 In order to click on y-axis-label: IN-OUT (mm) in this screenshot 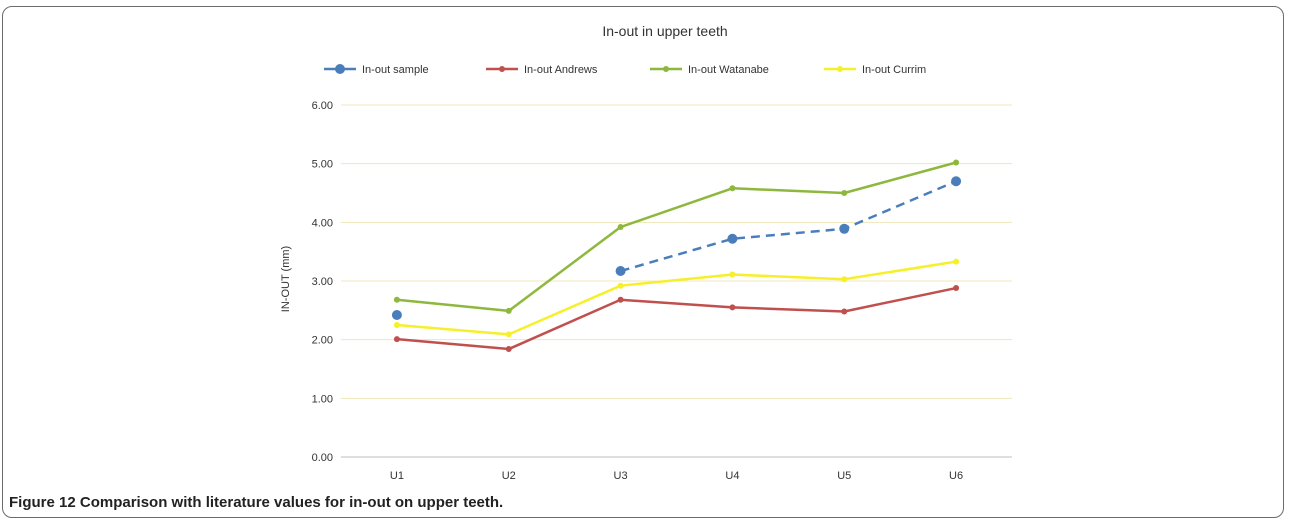, I will do `click(286, 279)`.